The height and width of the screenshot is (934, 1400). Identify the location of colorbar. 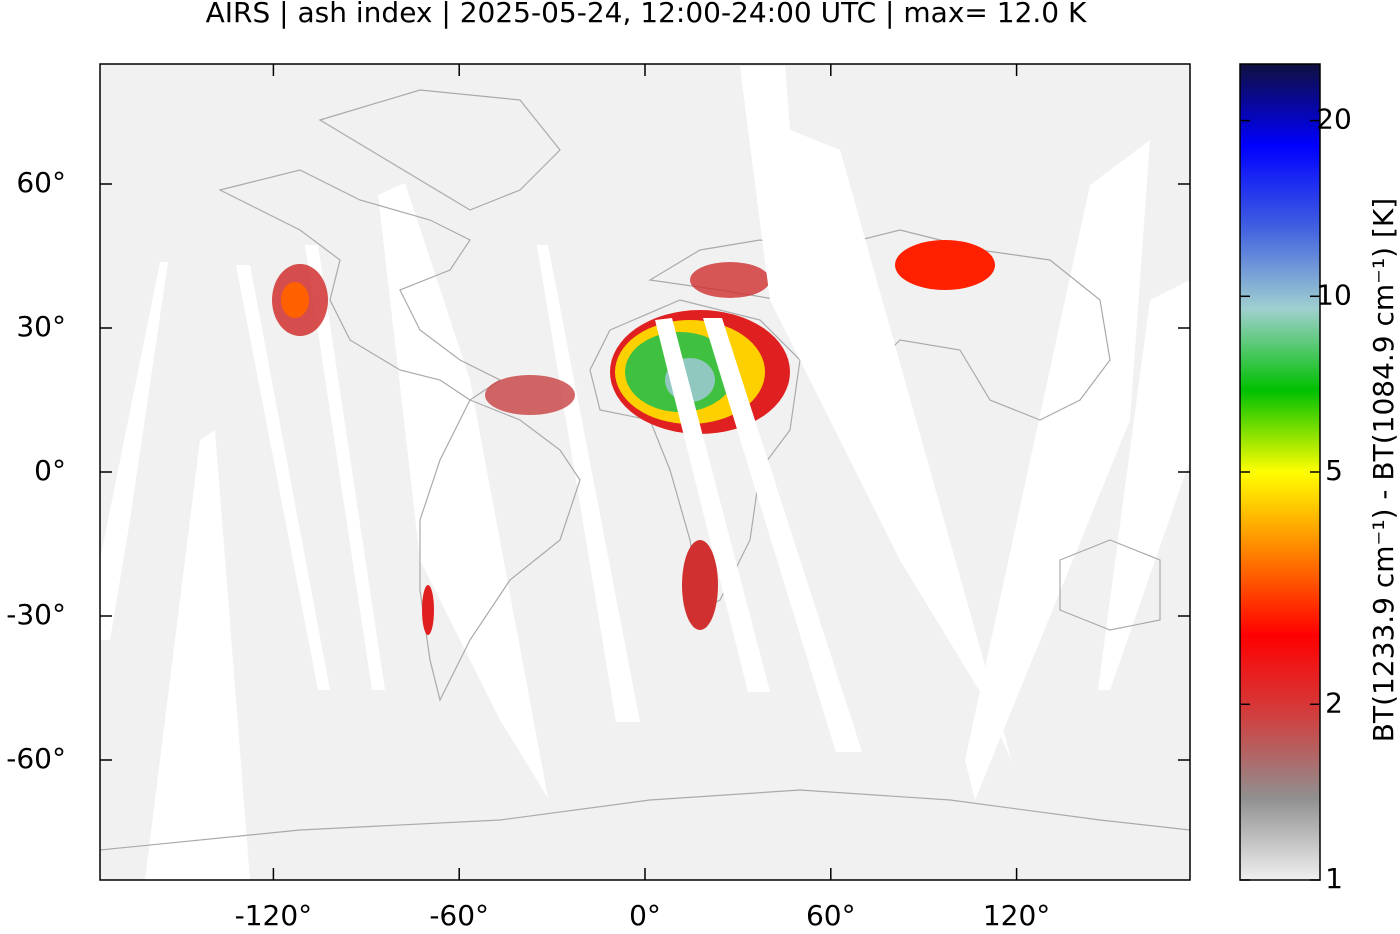
(1280, 472).